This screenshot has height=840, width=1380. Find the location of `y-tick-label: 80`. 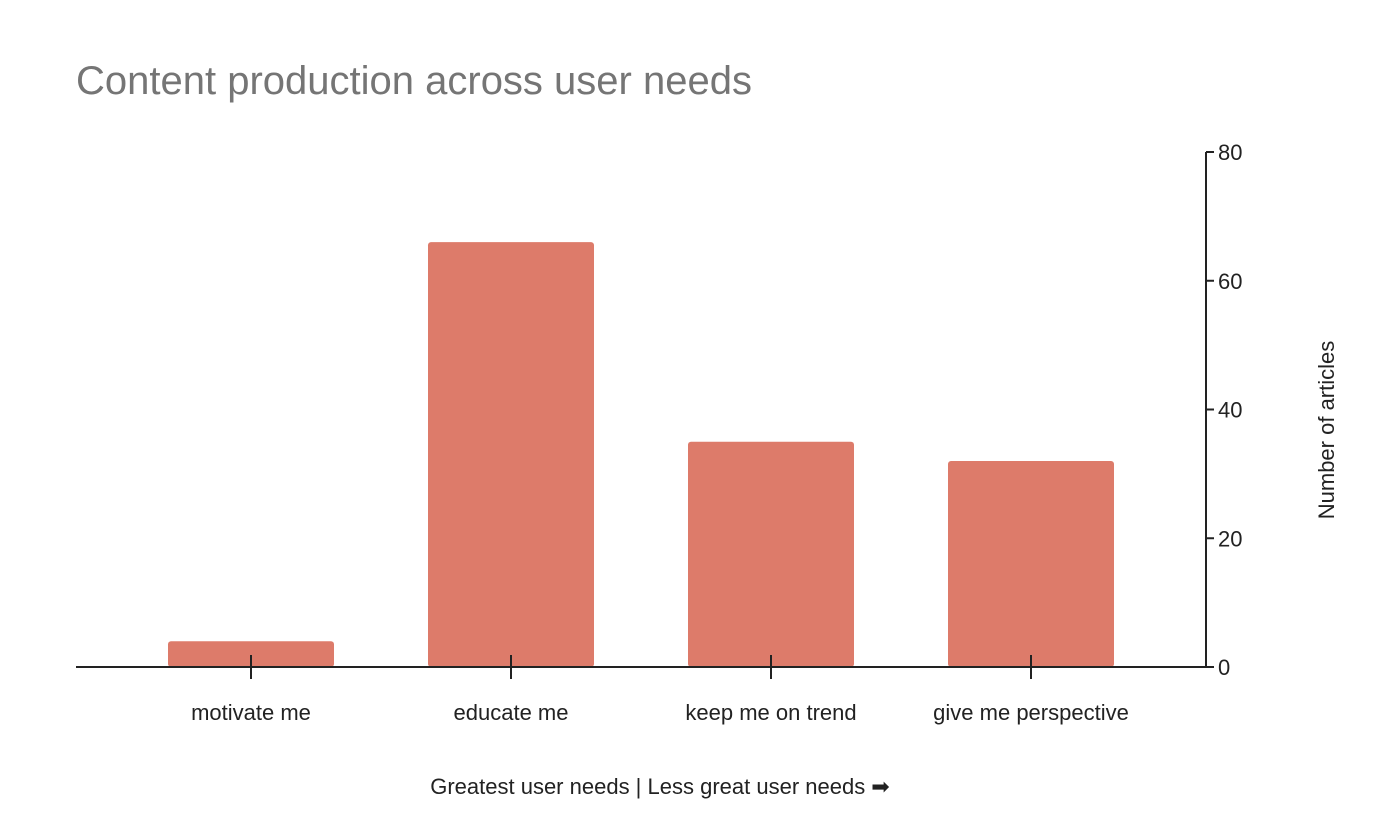

y-tick-label: 80 is located at coordinates (1230, 152).